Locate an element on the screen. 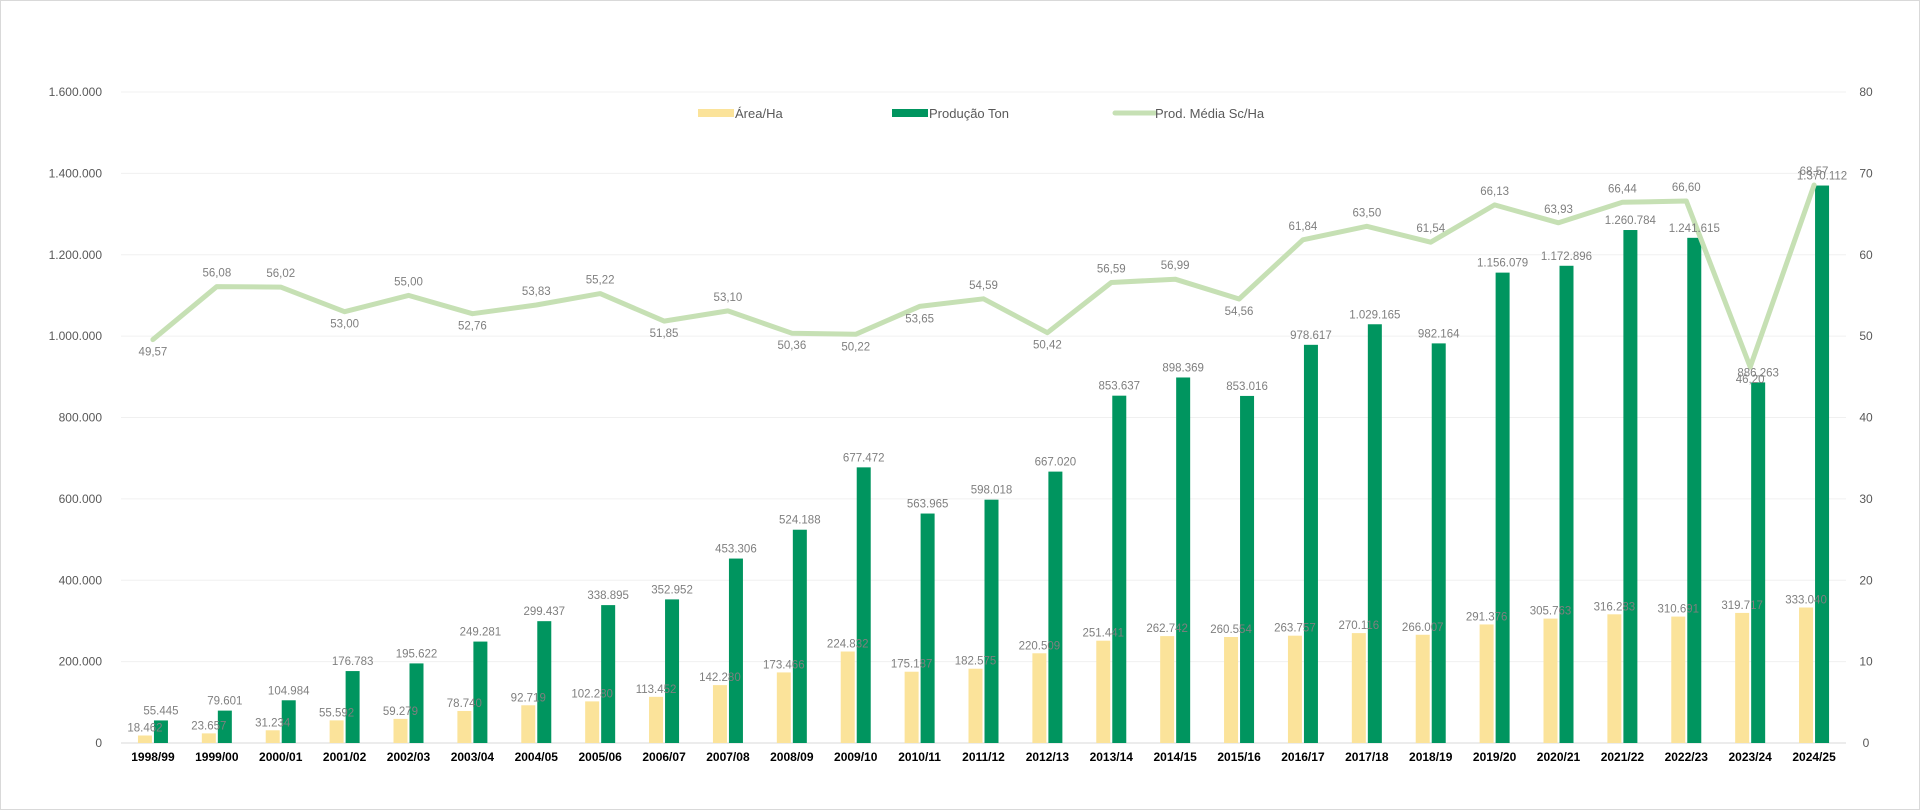  production-data-label: 667.020 is located at coordinates (1056, 463).